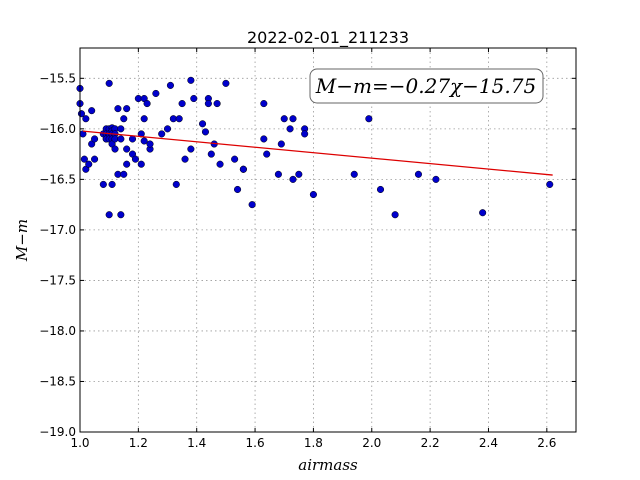 This screenshot has height=480, width=640. Describe the element at coordinates (57, 280) in the screenshot. I see `y-tick-label: −17.5` at that location.